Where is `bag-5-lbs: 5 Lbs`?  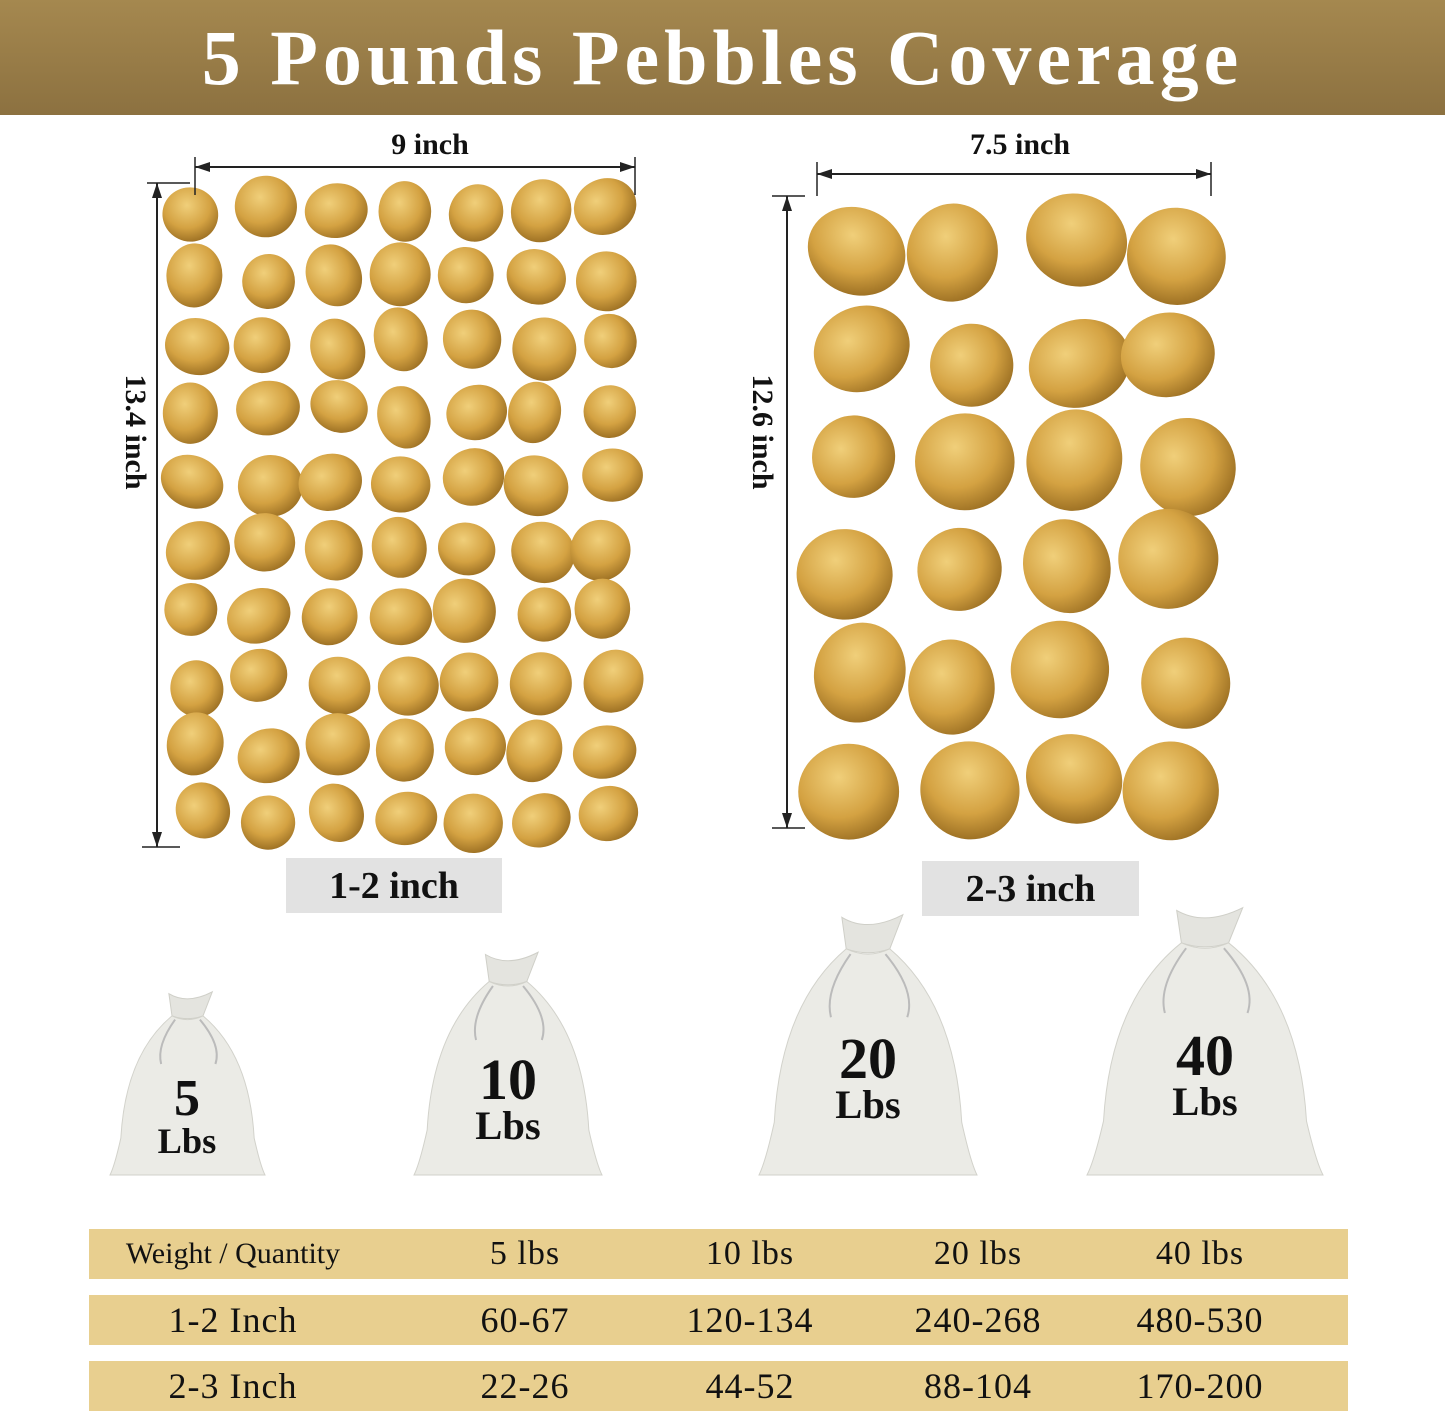 bag-5-lbs: 5 Lbs is located at coordinates (187, 1083).